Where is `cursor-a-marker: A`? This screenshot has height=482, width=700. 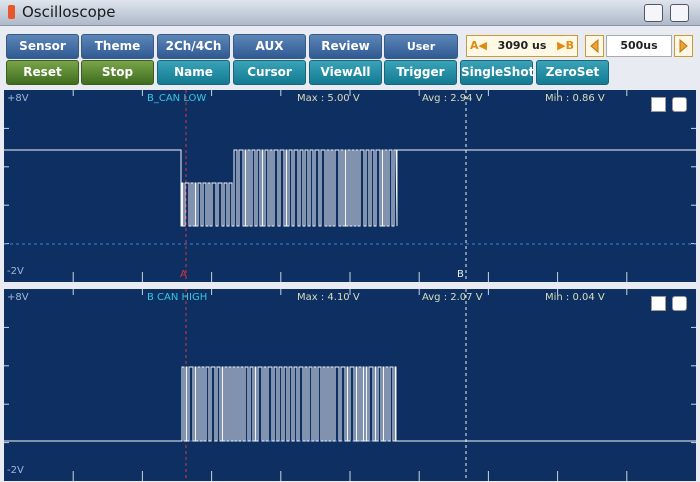
cursor-a-marker: A is located at coordinates (183, 274).